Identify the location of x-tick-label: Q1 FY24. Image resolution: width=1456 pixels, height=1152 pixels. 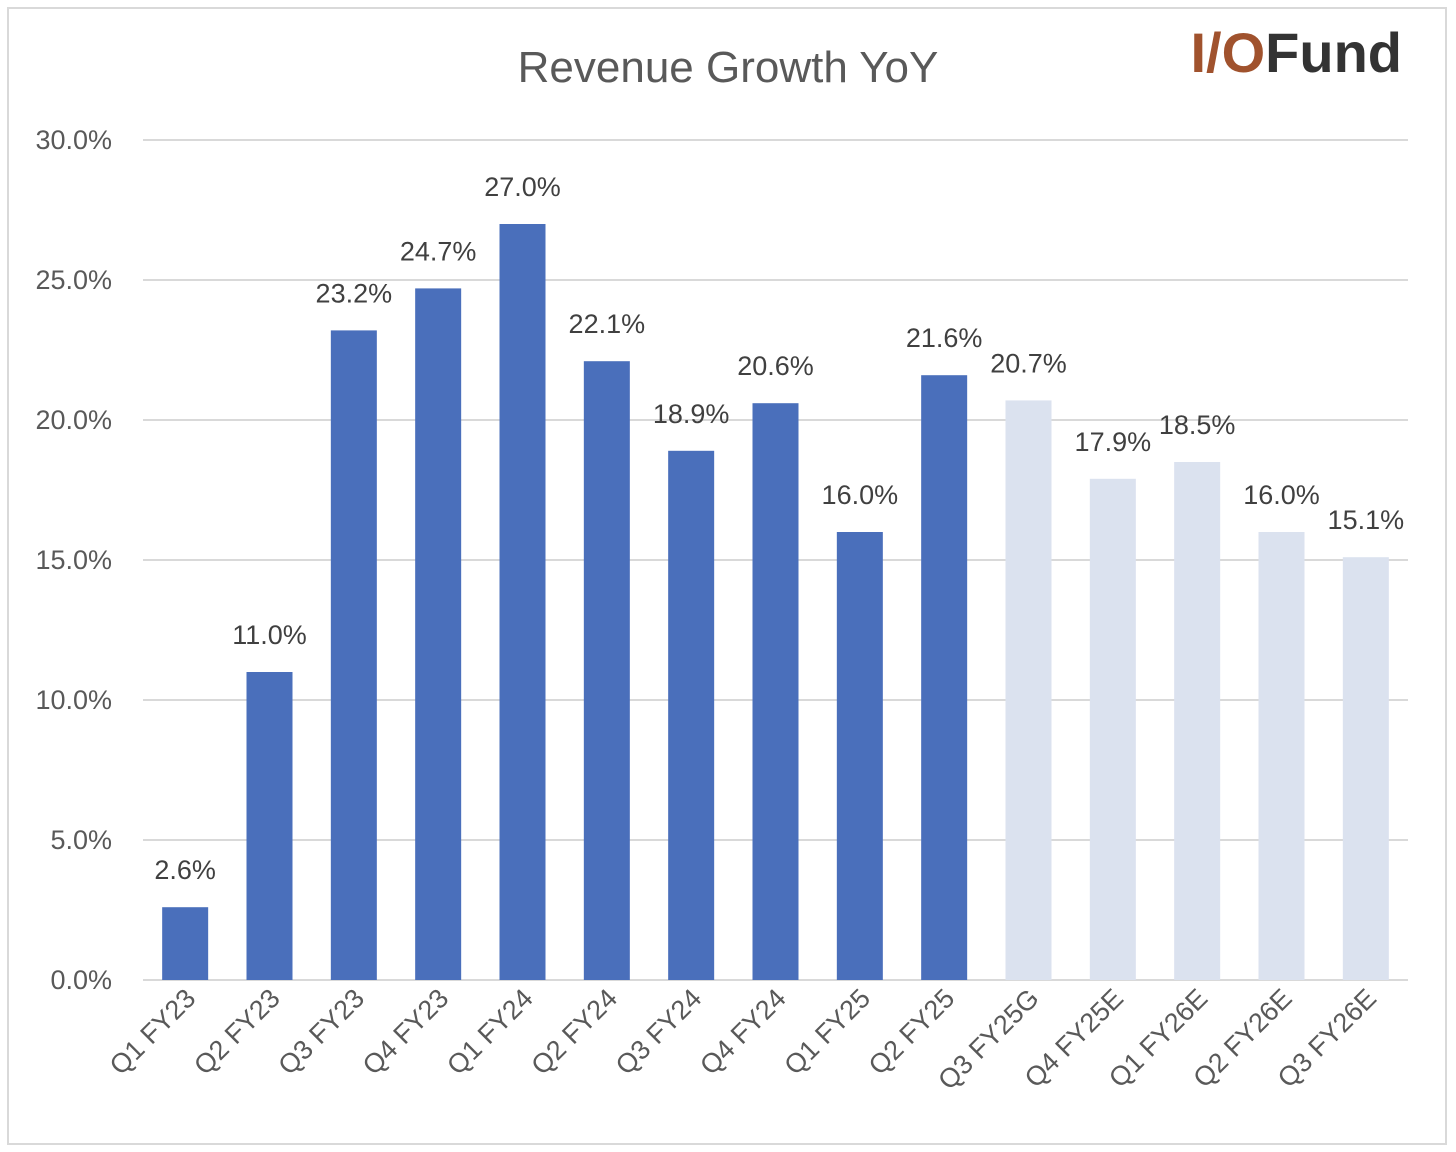
(490, 1032).